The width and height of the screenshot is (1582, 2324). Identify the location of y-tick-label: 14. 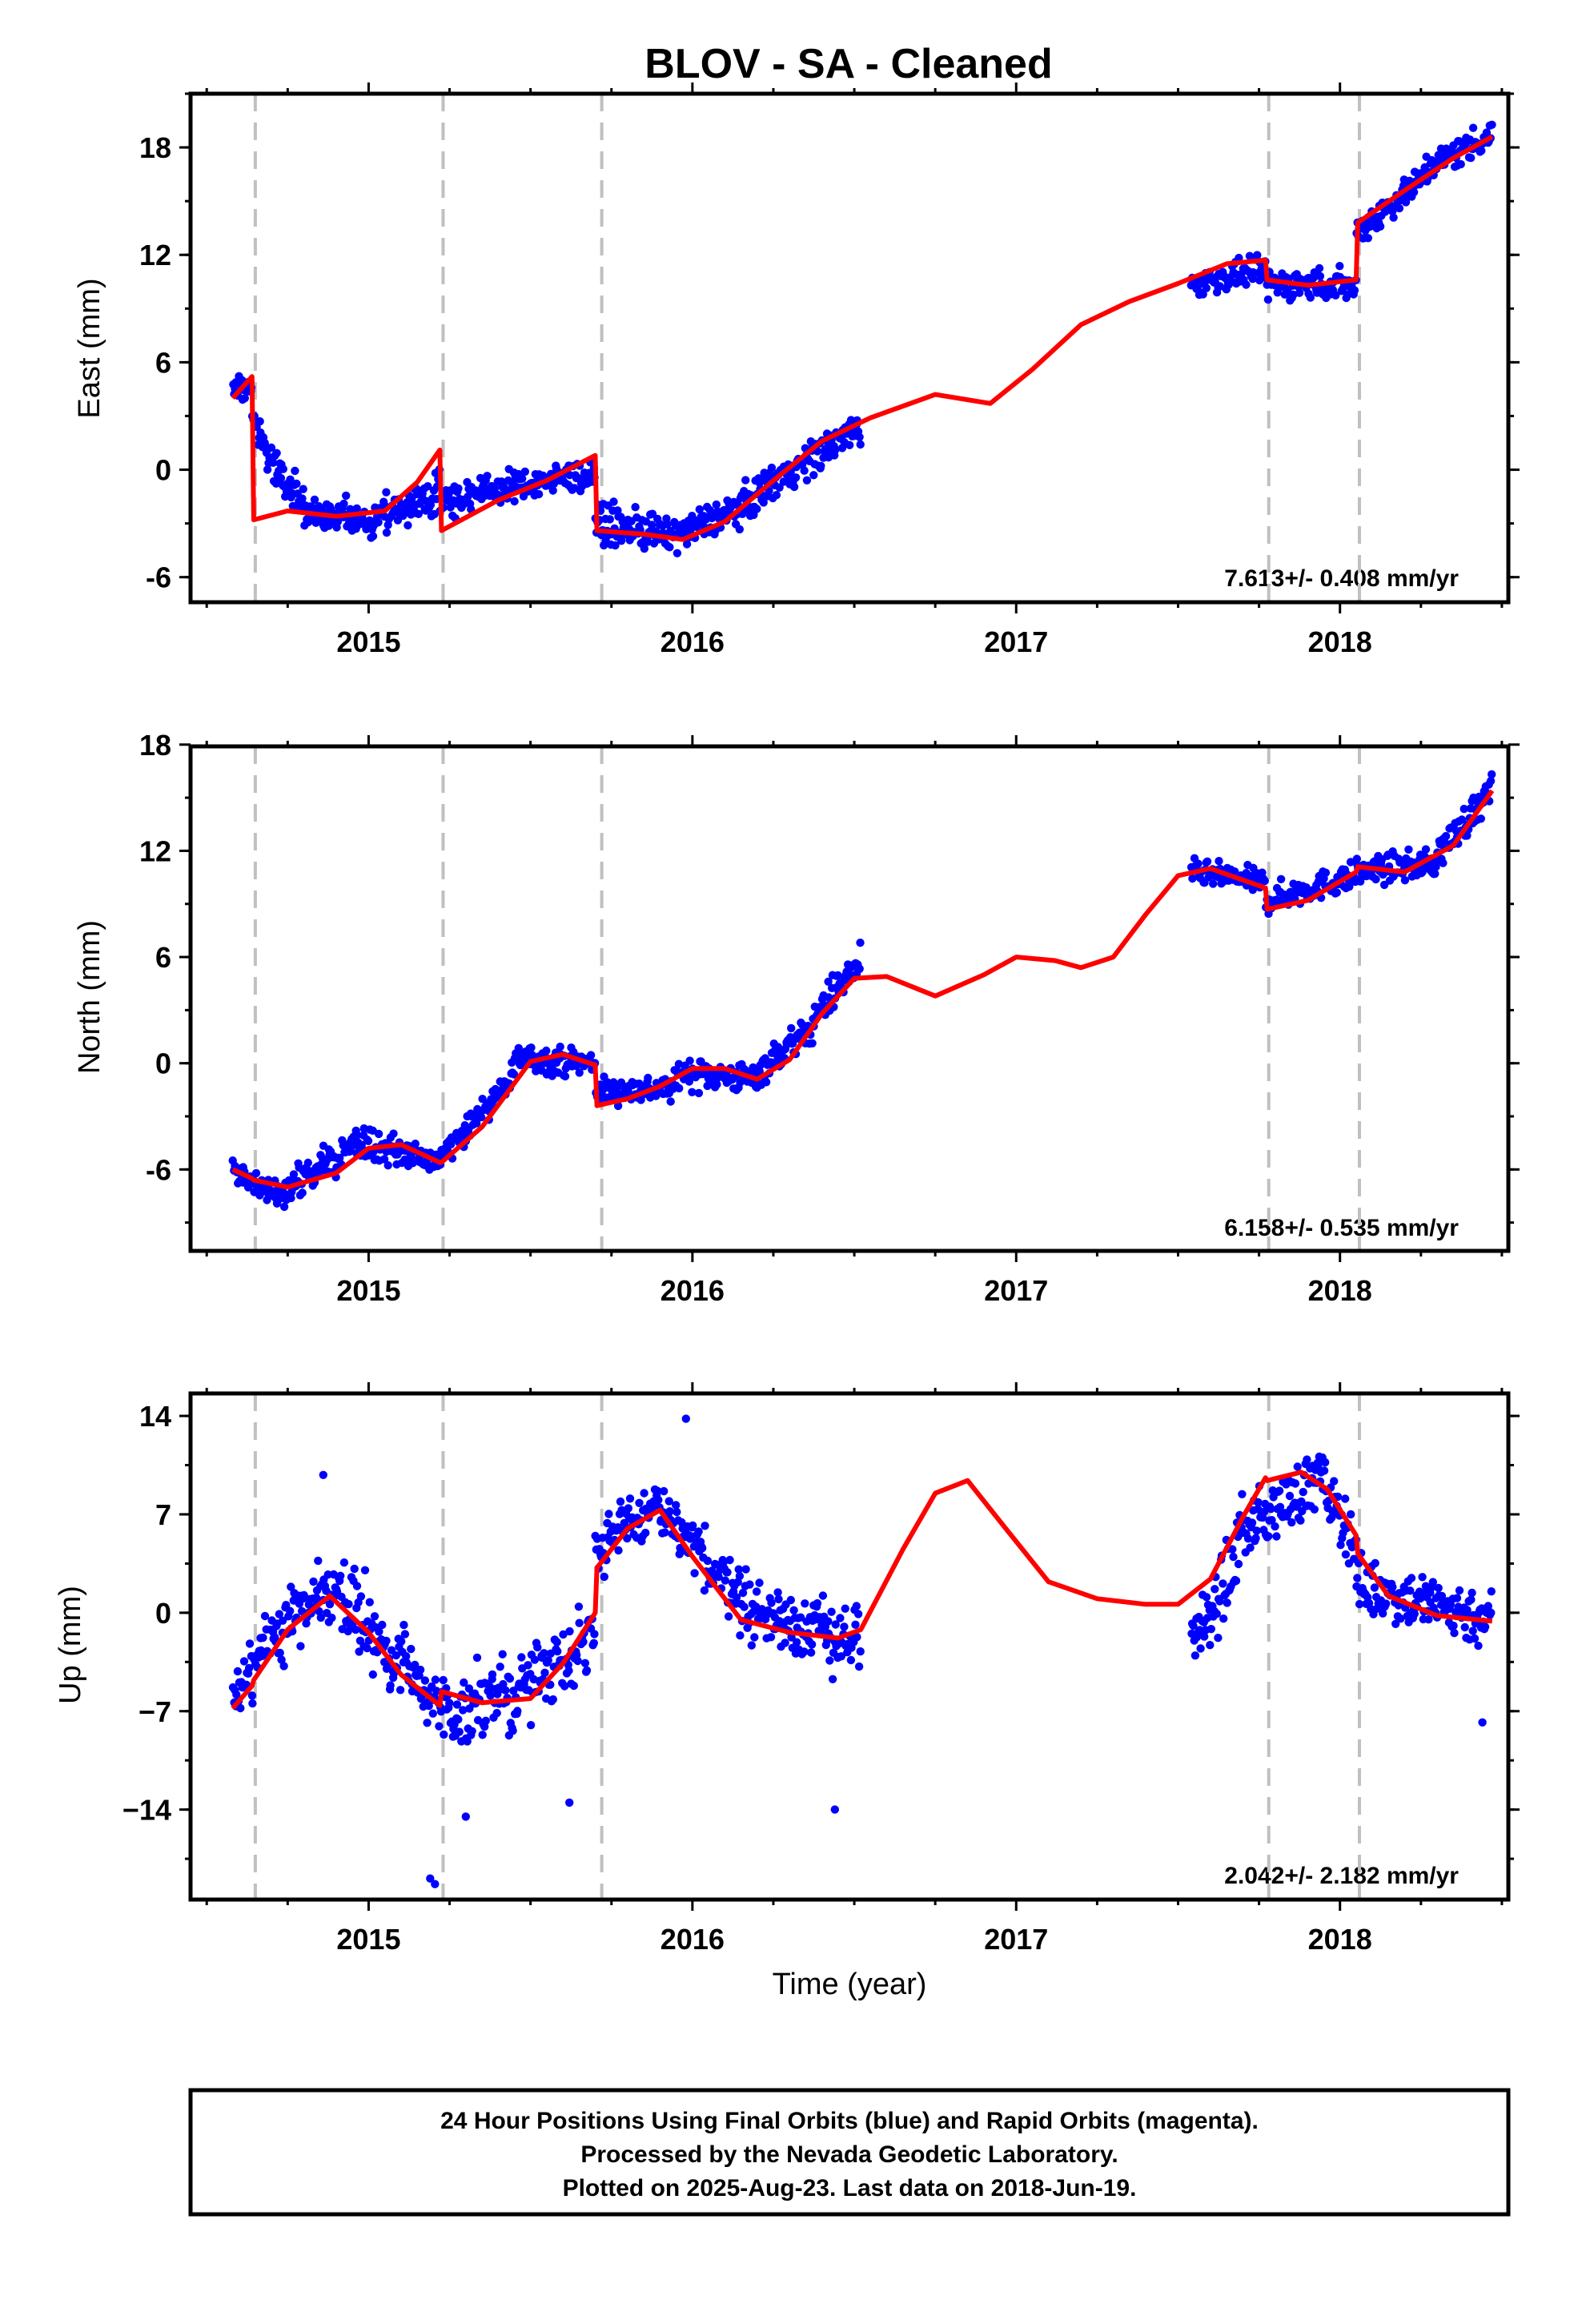
(155, 1416).